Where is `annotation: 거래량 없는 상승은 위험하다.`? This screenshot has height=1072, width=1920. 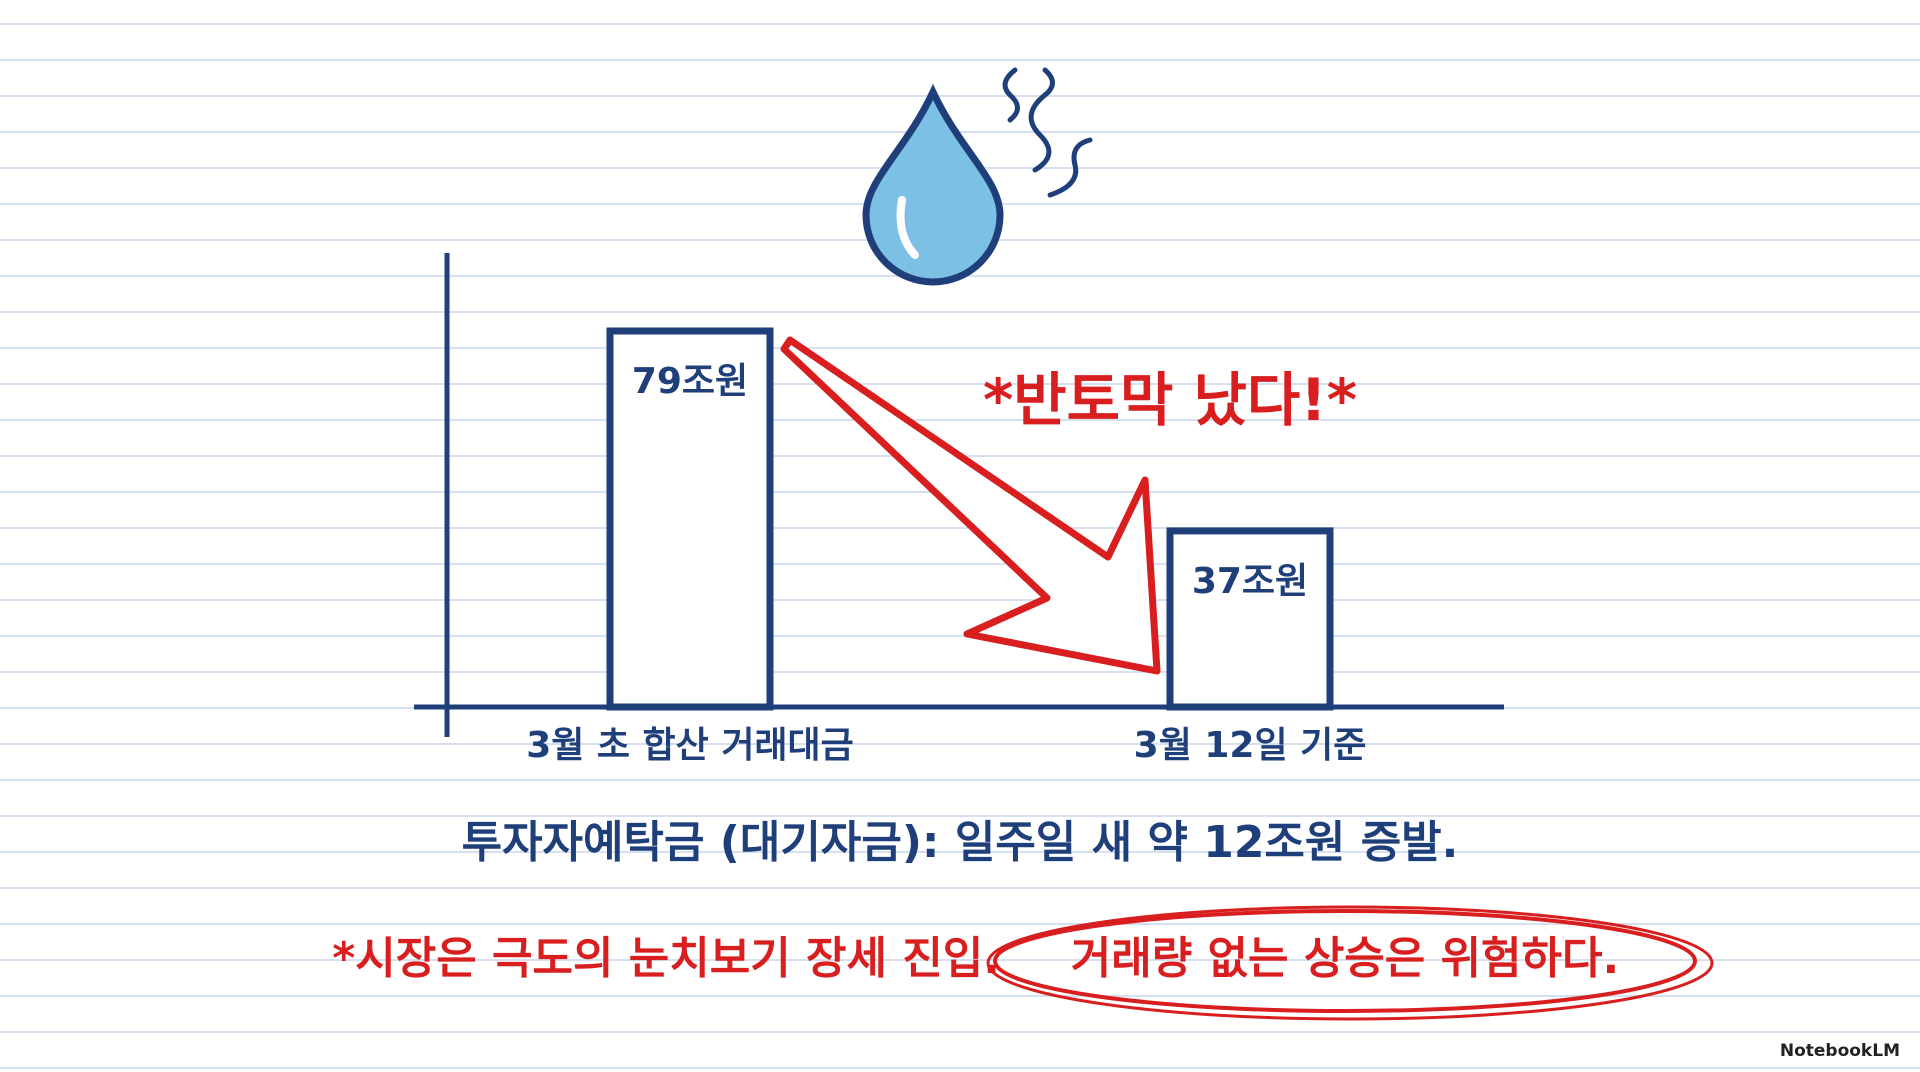 annotation: 거래량 없는 상승은 위험하다. is located at coordinates (1345, 958).